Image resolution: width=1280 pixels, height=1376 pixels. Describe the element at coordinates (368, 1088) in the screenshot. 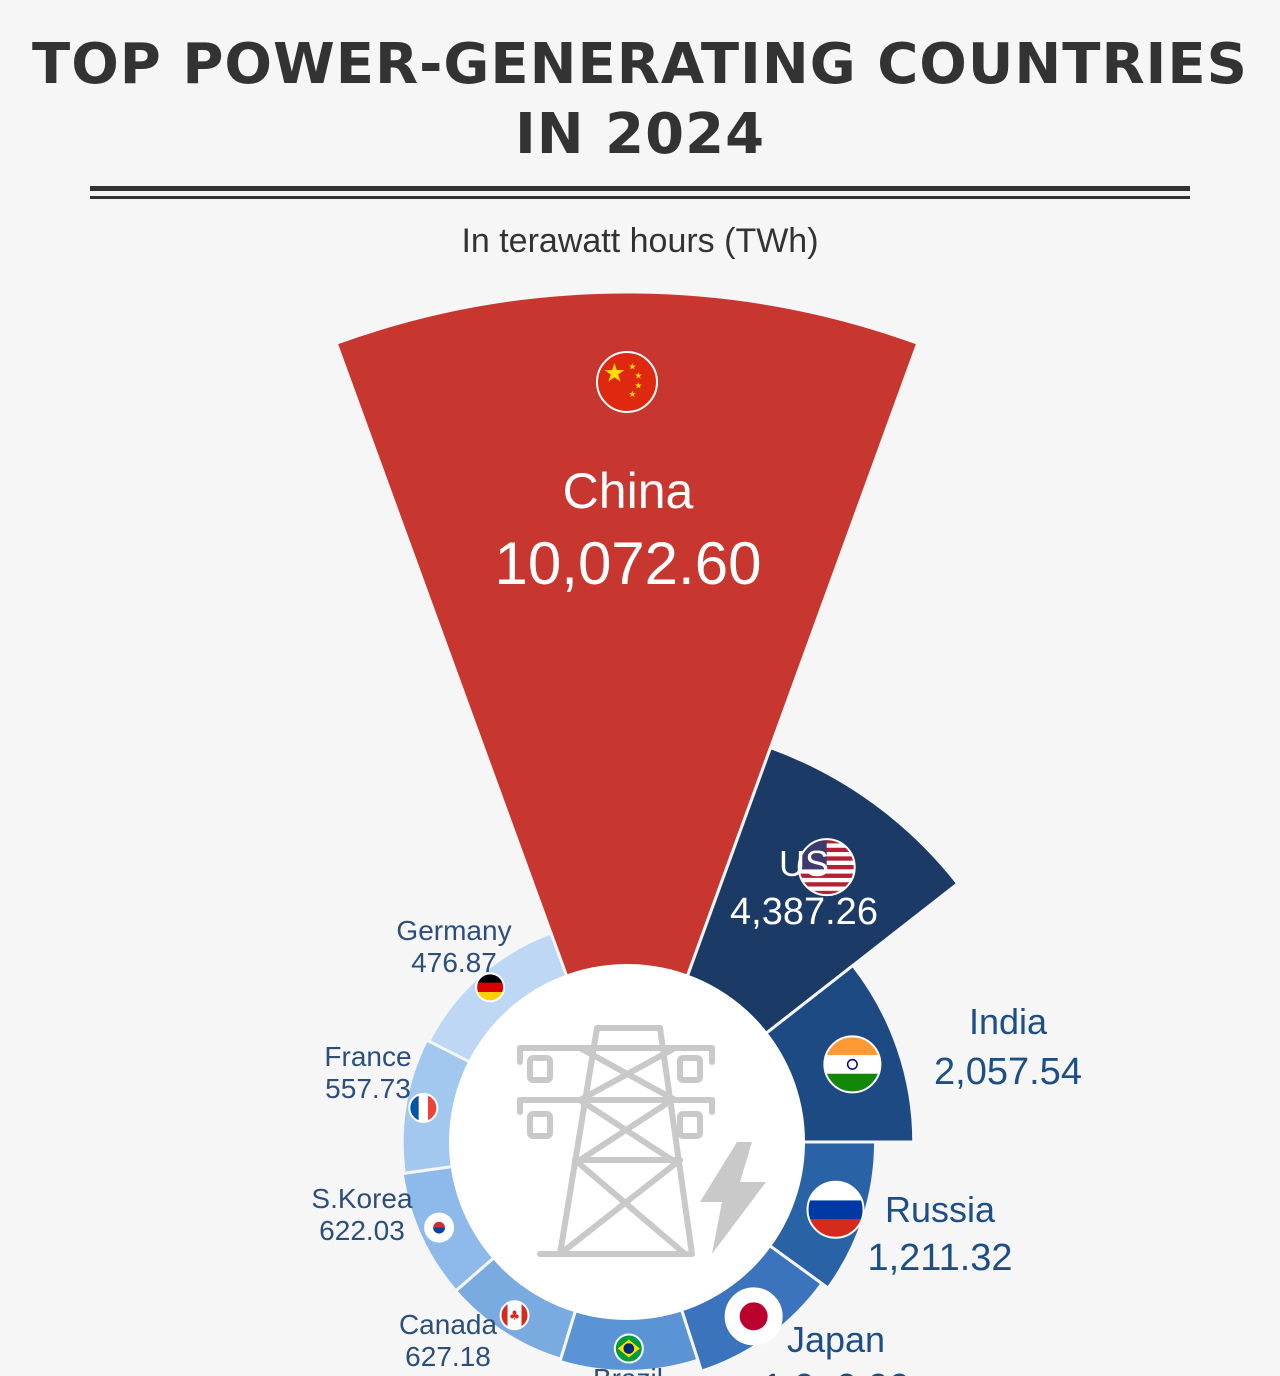

I see `label-france-value: 557.73` at that location.